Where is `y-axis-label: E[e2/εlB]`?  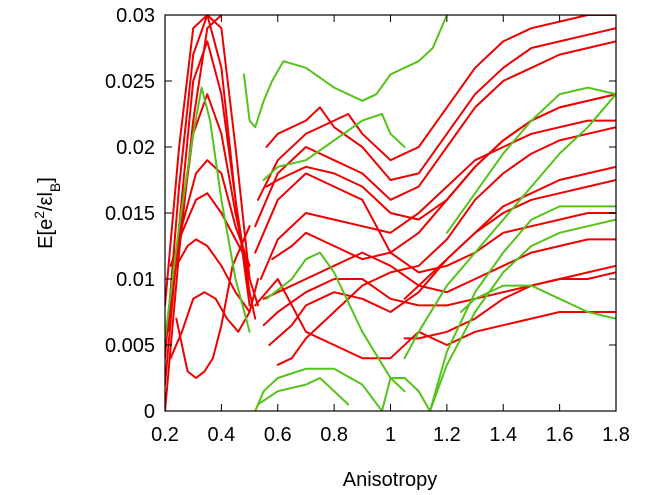 y-axis-label: E[e2/εlB] is located at coordinates (47, 213).